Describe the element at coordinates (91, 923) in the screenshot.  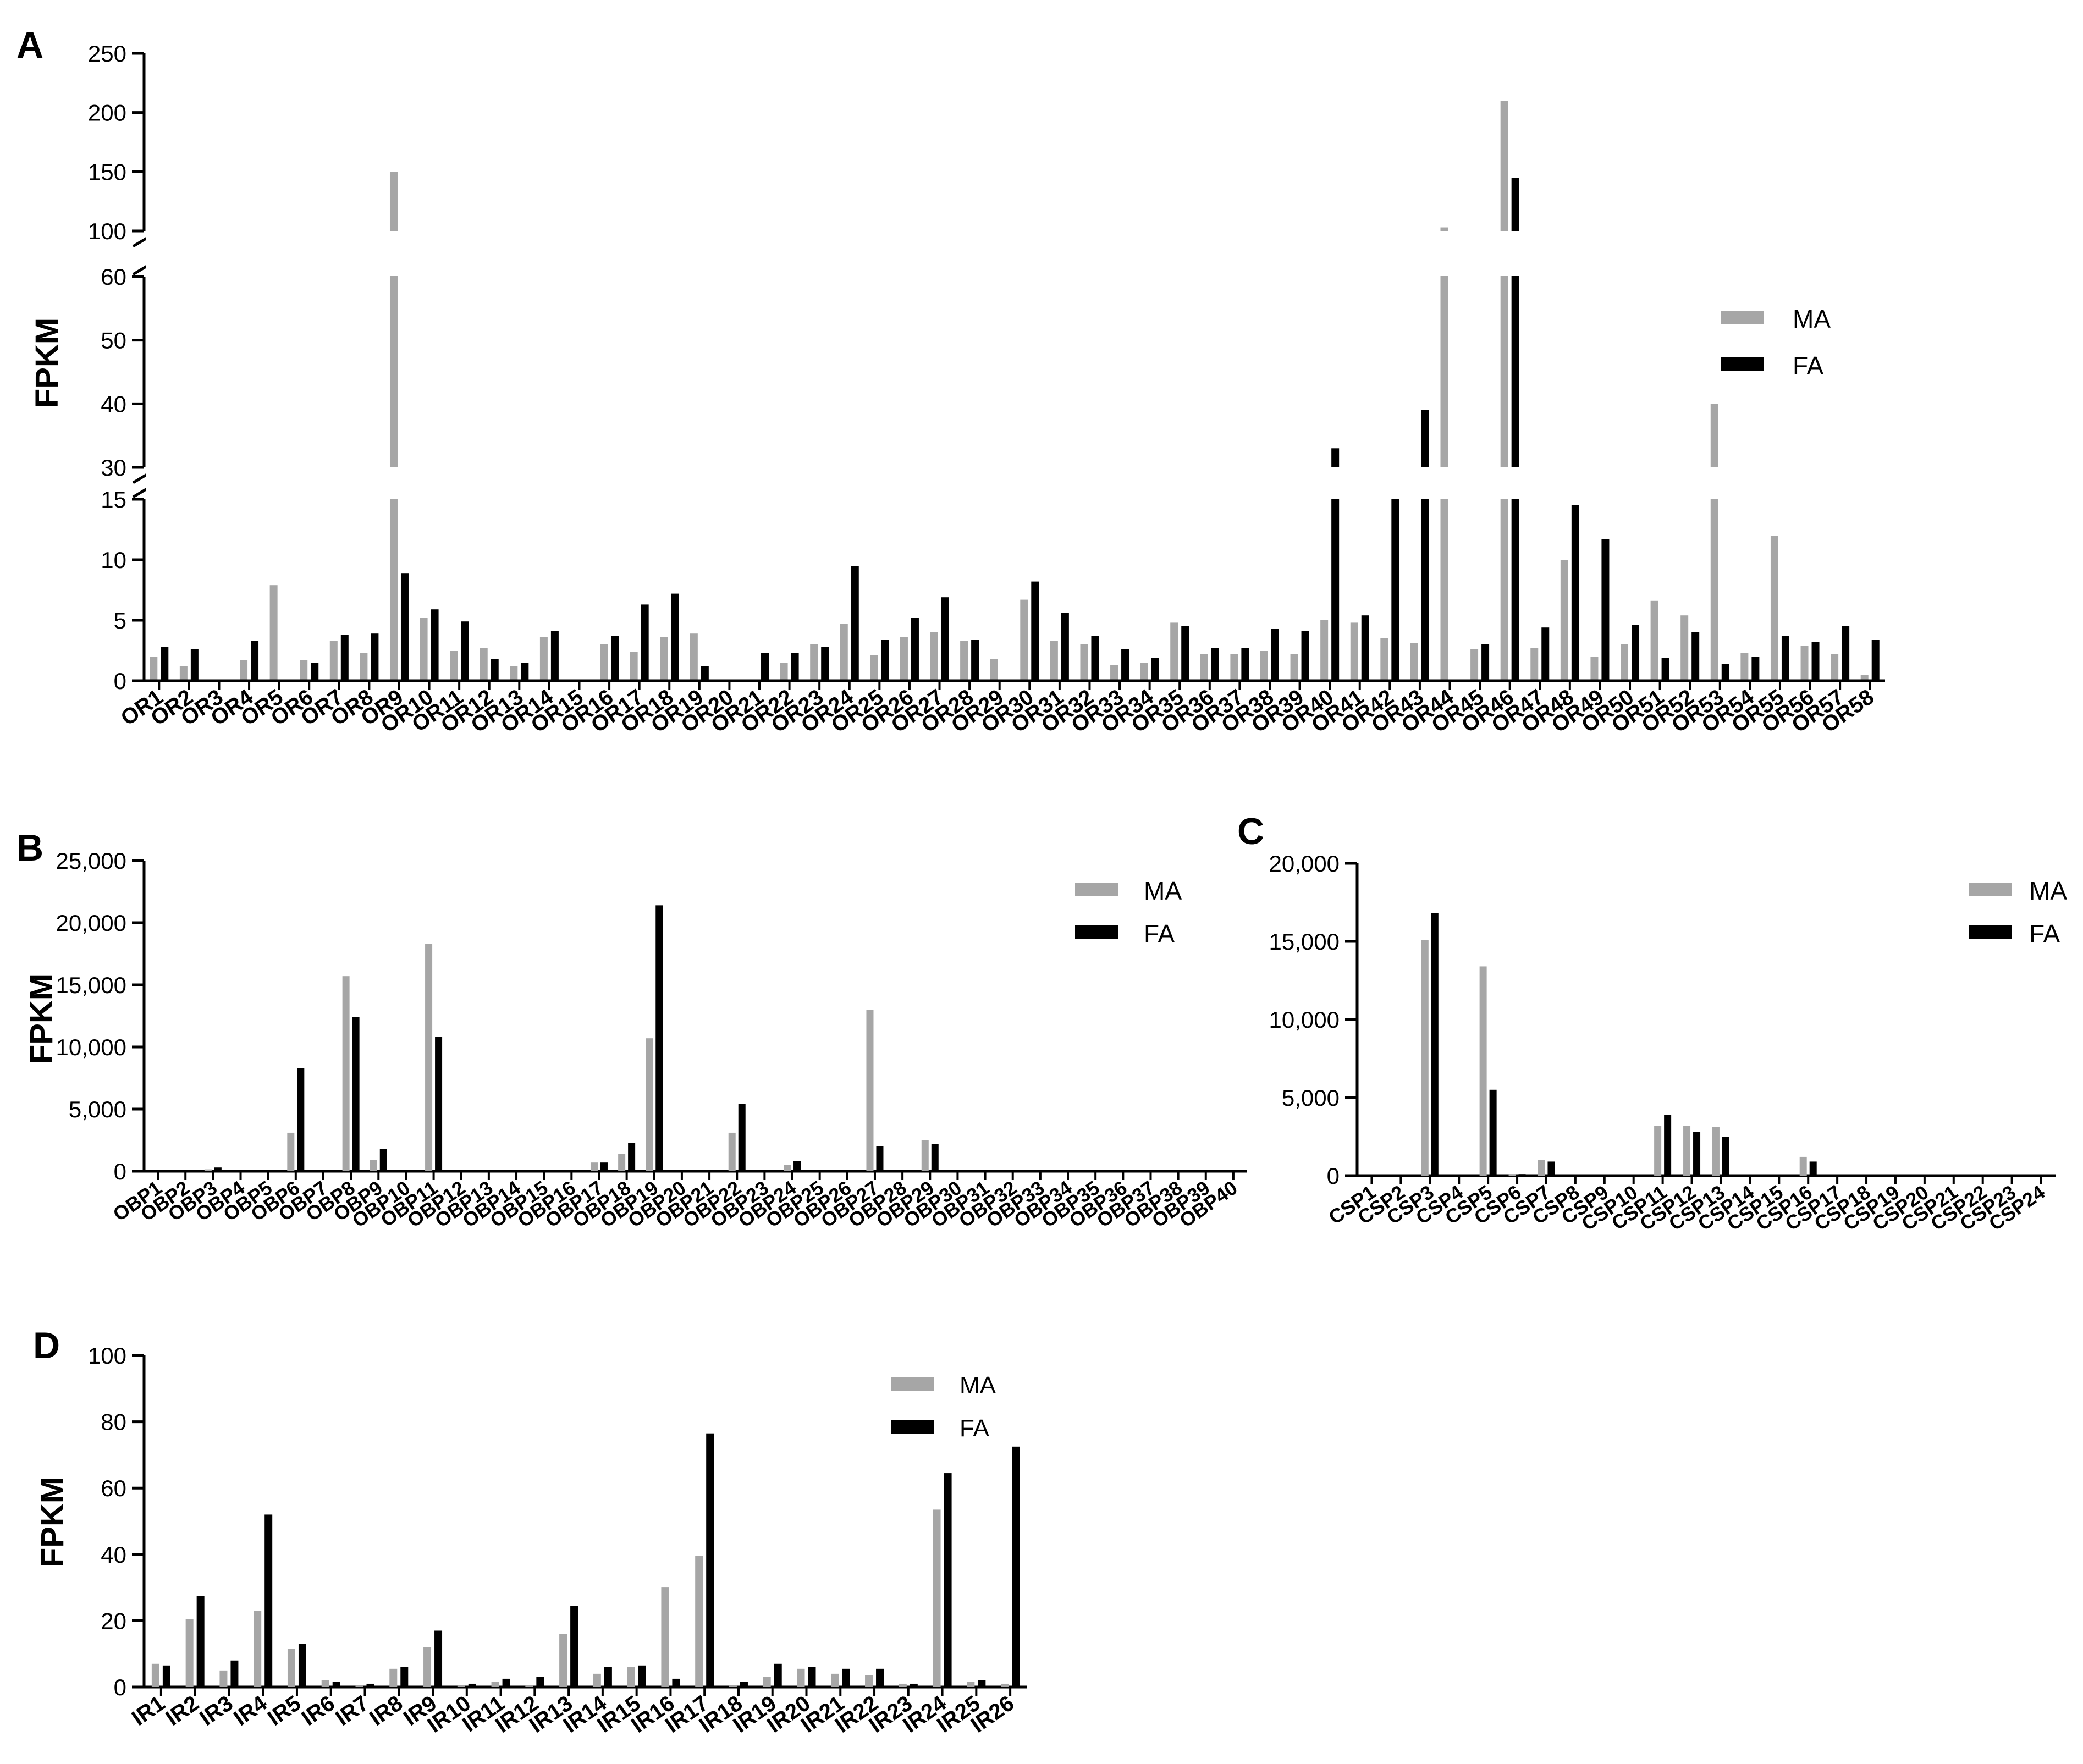
I see `y-tick-label: 20,000` at that location.